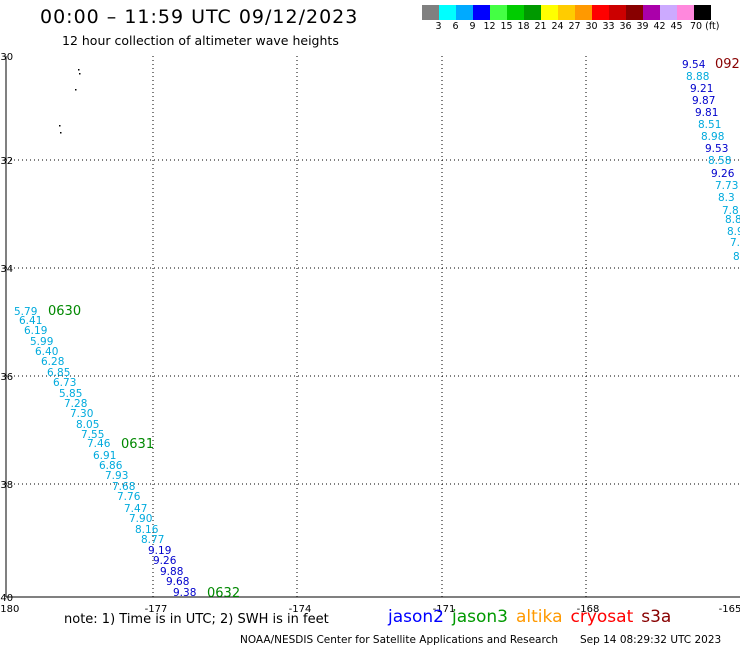 The height and width of the screenshot is (650, 740). What do you see at coordinates (602, 617) in the screenshot?
I see `legend-item-cryosat: cryosat` at bounding box center [602, 617].